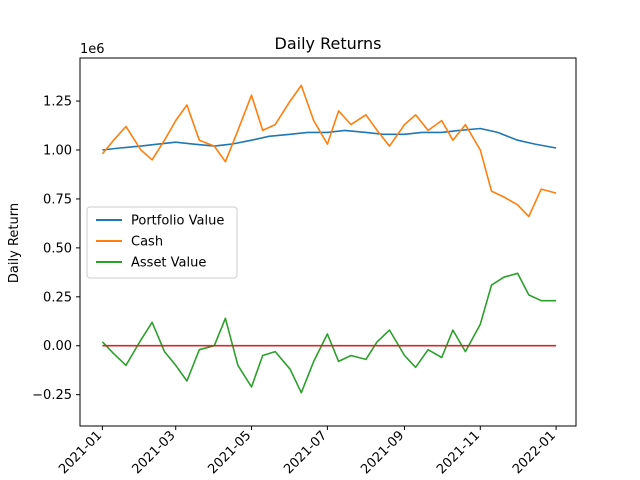 This screenshot has height=480, width=640. I want to click on x-tick-label: 2021-01, so click(80, 452).